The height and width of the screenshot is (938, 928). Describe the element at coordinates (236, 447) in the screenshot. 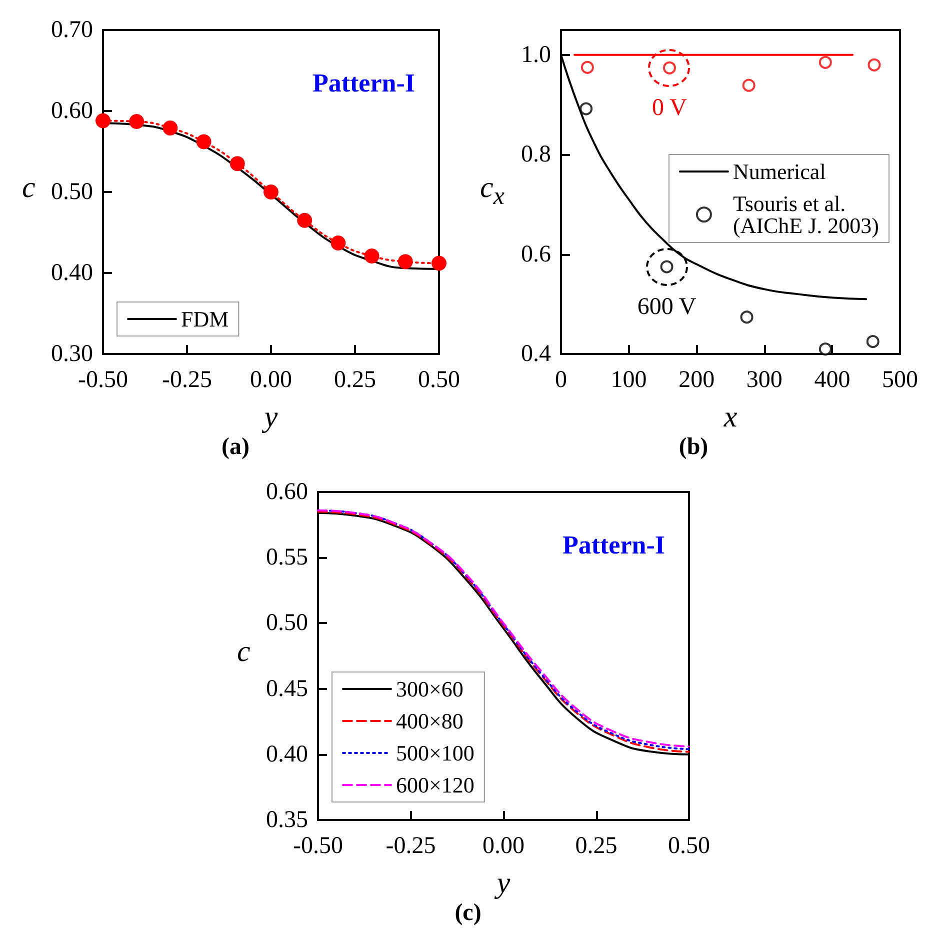

I see `text: (a)` at that location.